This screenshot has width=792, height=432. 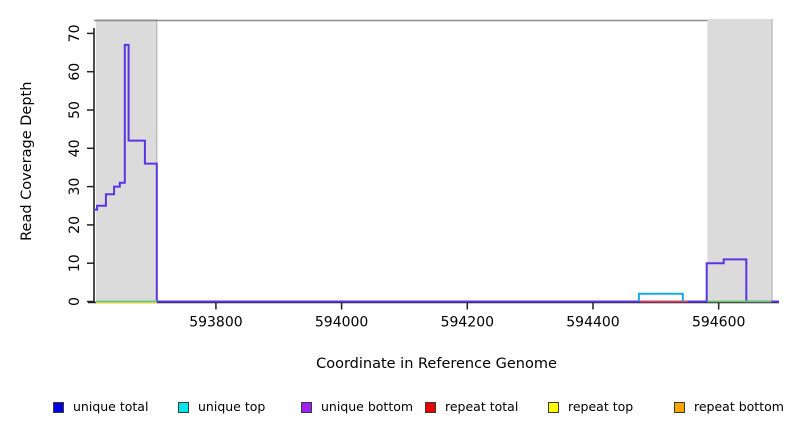 I want to click on legend-label: unique bottom, so click(x=367, y=406).